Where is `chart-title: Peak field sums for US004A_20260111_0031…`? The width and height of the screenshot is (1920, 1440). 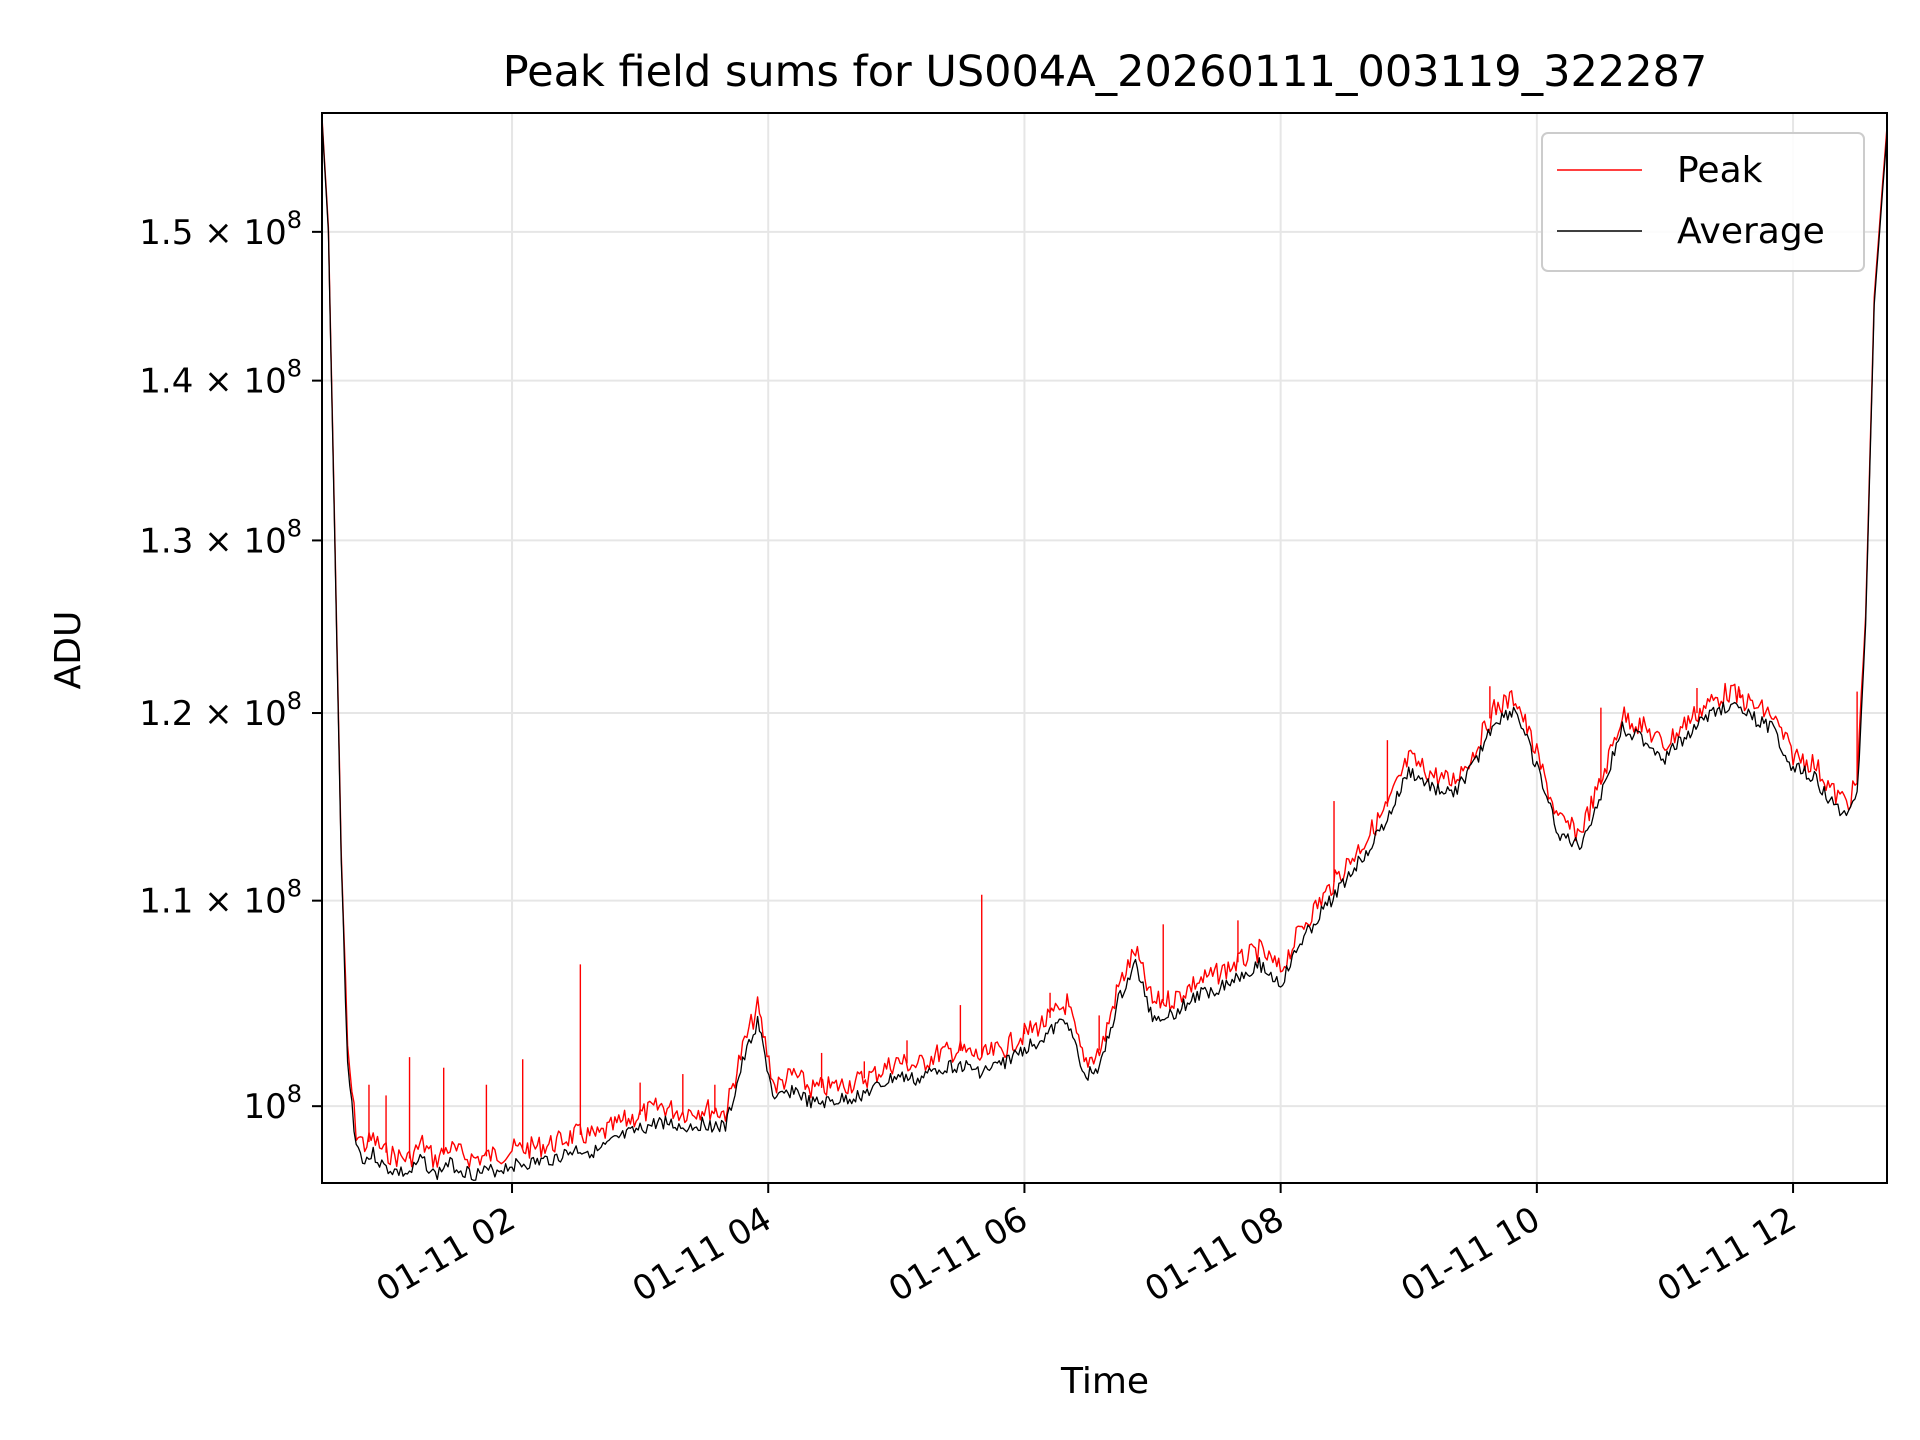 chart-title: Peak field sums for US004A_20260111_0031… is located at coordinates (1105, 72).